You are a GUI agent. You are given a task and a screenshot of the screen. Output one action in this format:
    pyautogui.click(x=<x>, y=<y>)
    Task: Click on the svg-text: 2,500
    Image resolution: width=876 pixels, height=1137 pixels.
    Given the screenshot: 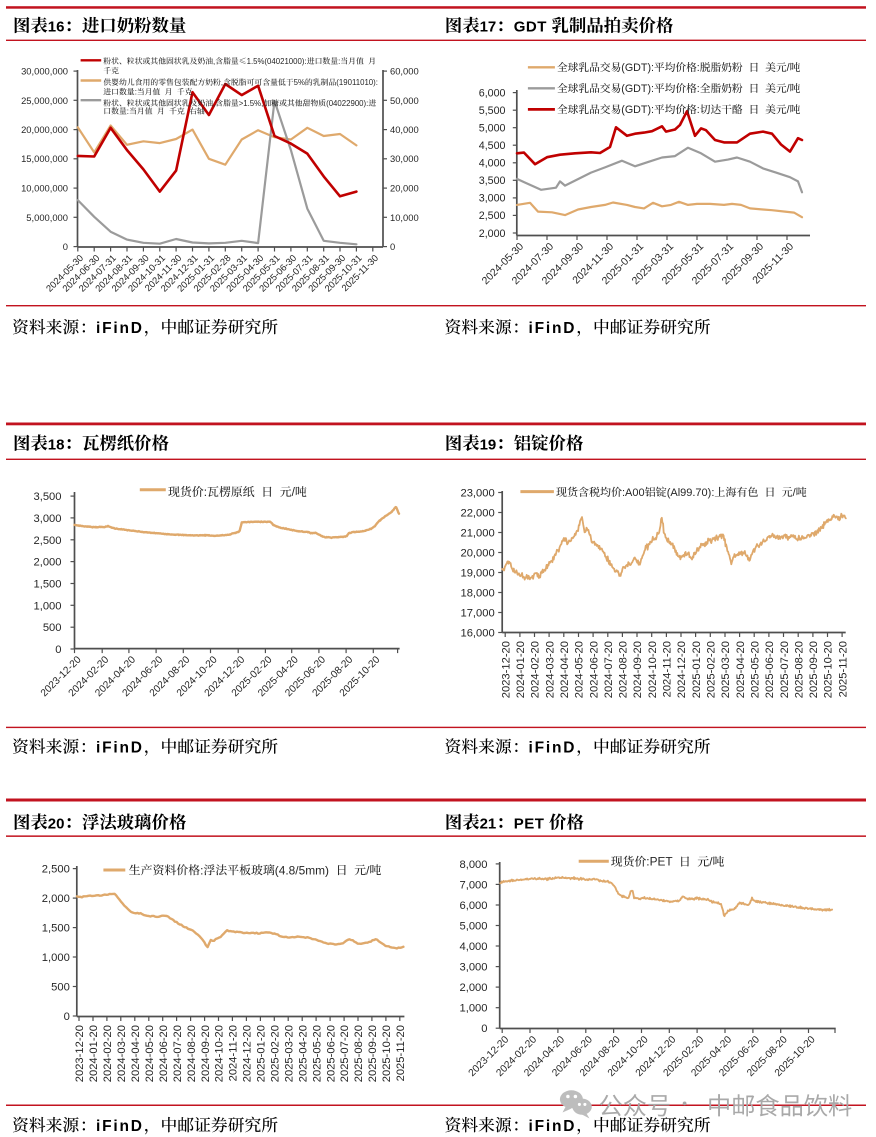 What is the action you would take?
    pyautogui.click(x=492, y=216)
    